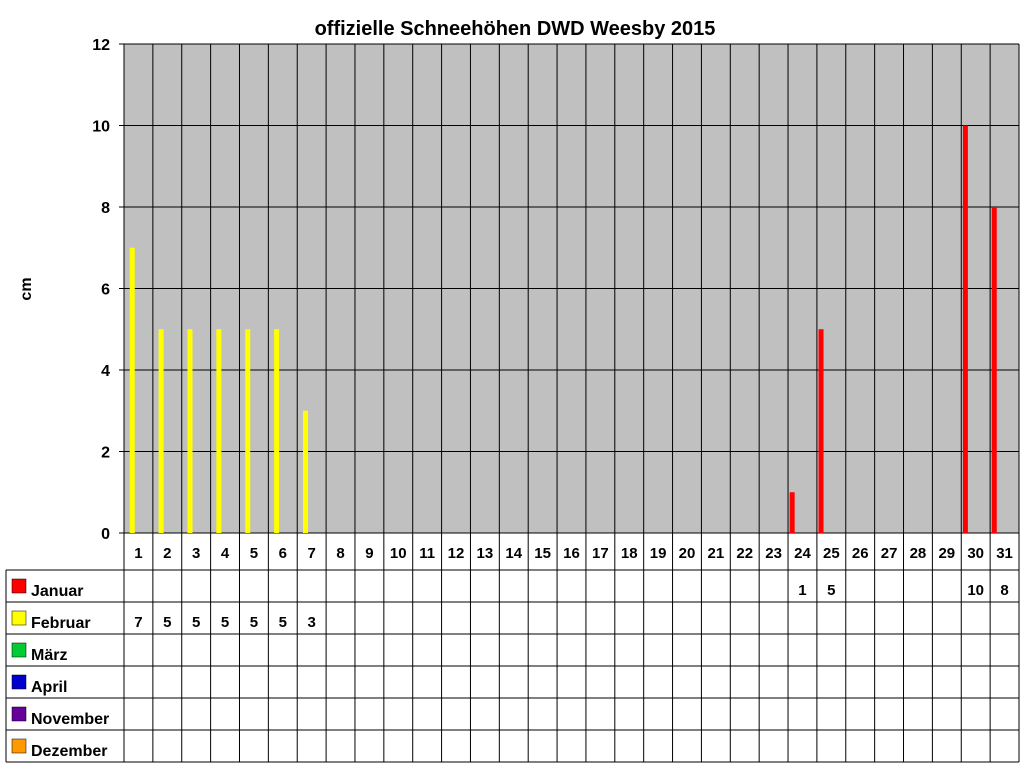  Describe the element at coordinates (101, 45) in the screenshot. I see `y-tick-label: 12` at that location.